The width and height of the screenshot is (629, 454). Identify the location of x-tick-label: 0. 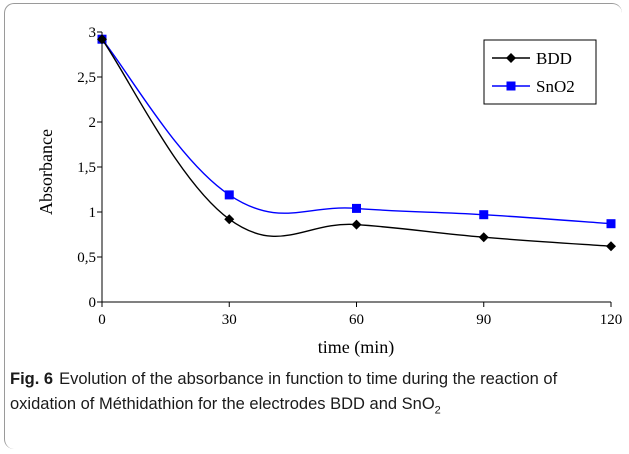
(102, 320).